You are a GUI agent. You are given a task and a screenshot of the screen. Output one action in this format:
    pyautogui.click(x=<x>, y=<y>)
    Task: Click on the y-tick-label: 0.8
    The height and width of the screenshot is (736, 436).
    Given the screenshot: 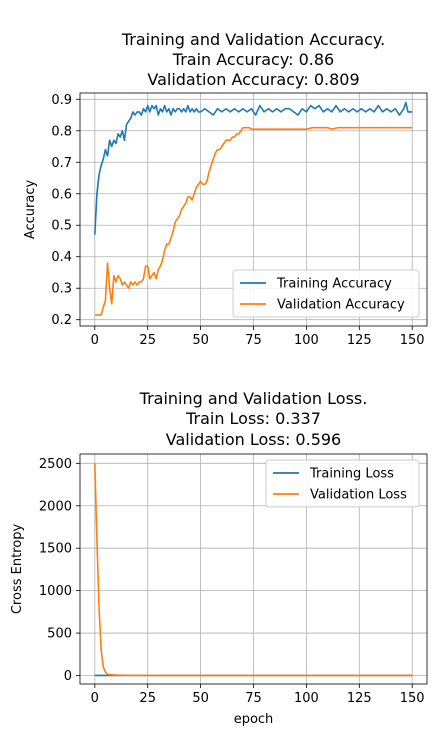 What is the action you would take?
    pyautogui.click(x=61, y=131)
    